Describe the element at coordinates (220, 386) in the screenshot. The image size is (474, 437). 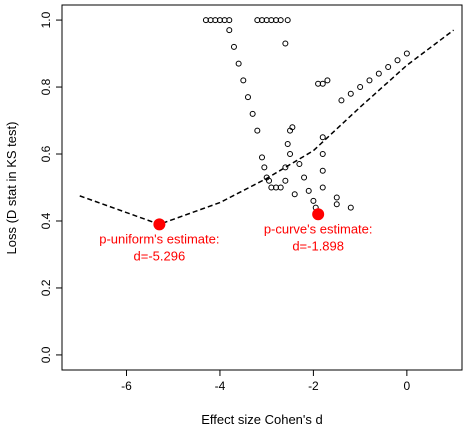
I see `x-tick-label: -4` at that location.